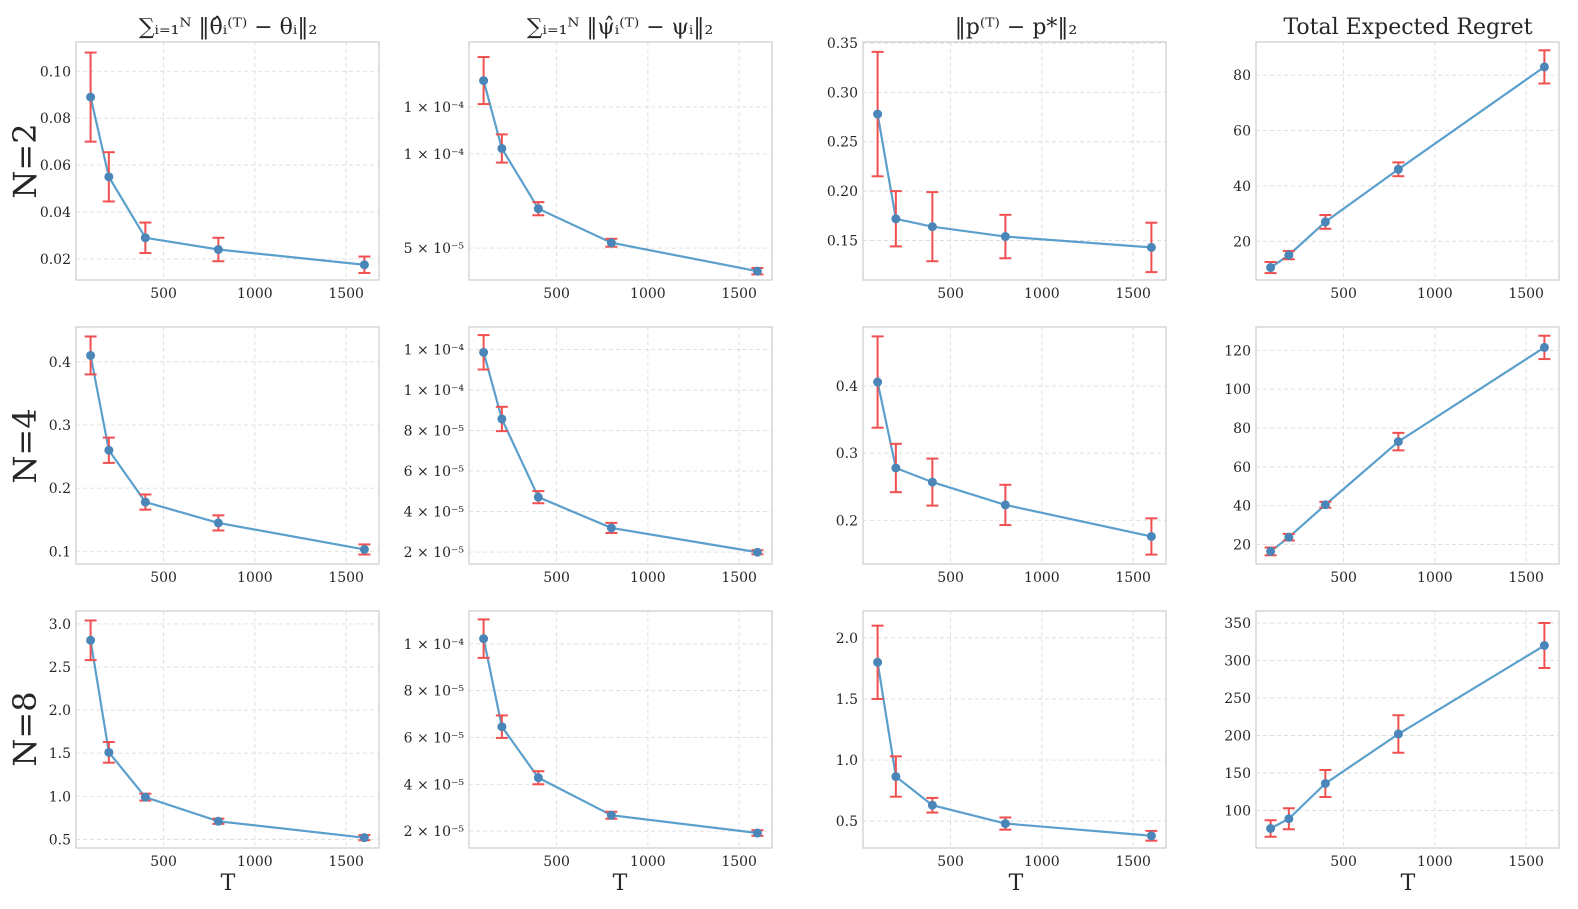 This screenshot has width=1578, height=909. I want to click on panel-r2c3: 500 1000 1500 0.2 0.3 0.4, so click(1001, 456).